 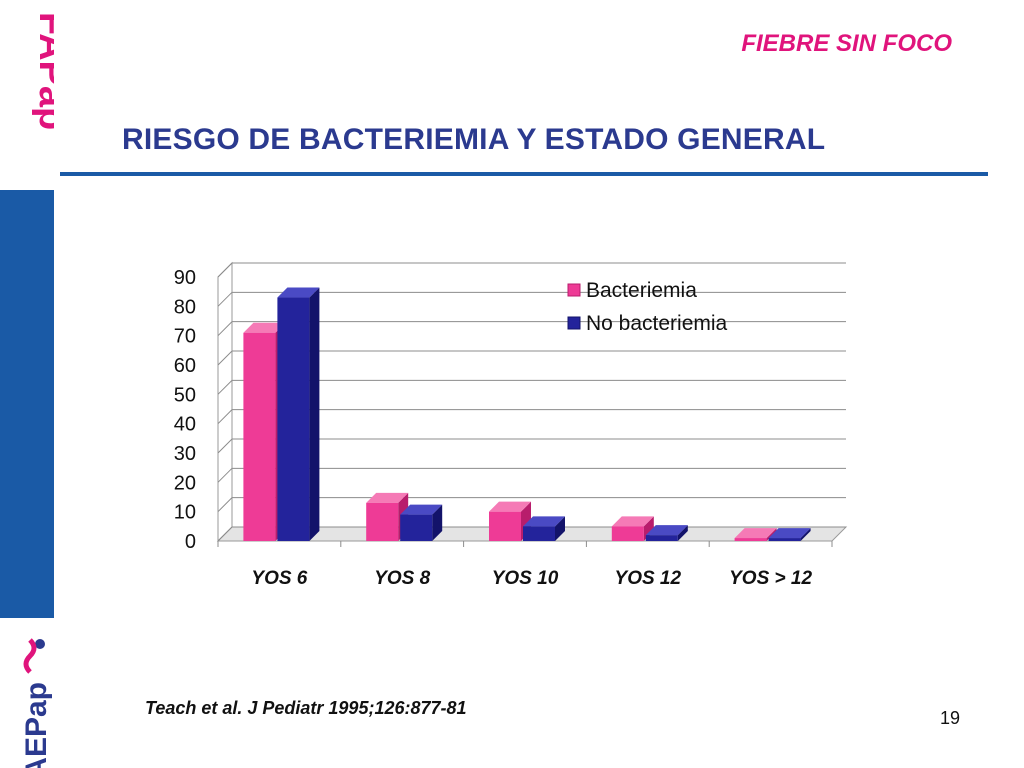 I want to click on citation: Teach et al. J Pediatr 1995;126:877-81, so click(x=306, y=708).